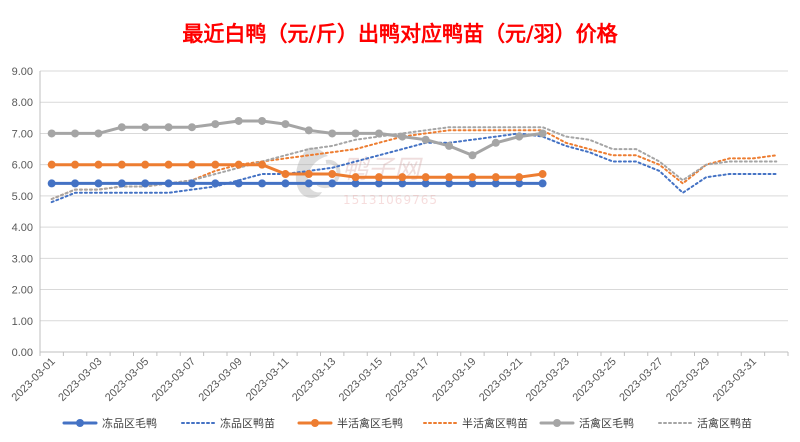  What do you see at coordinates (407, 423) in the screenshot?
I see `legend: 冻品区毛鸭 冻品区鸭苗 半活禽区毛鸭 半活禽区鸭苗 活禽区毛鸭 活禽区鸭苗` at bounding box center [407, 423].